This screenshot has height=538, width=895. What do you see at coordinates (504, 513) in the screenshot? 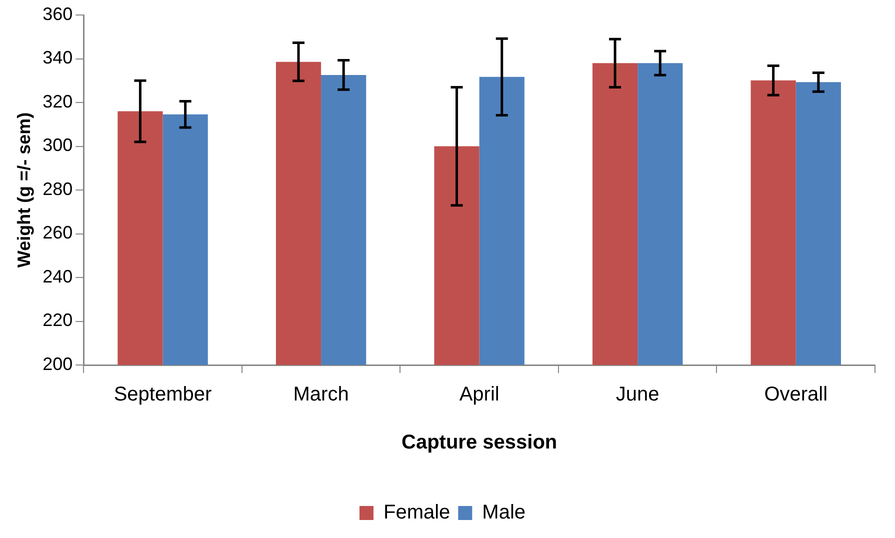
I see `legend-label: Male` at bounding box center [504, 513].